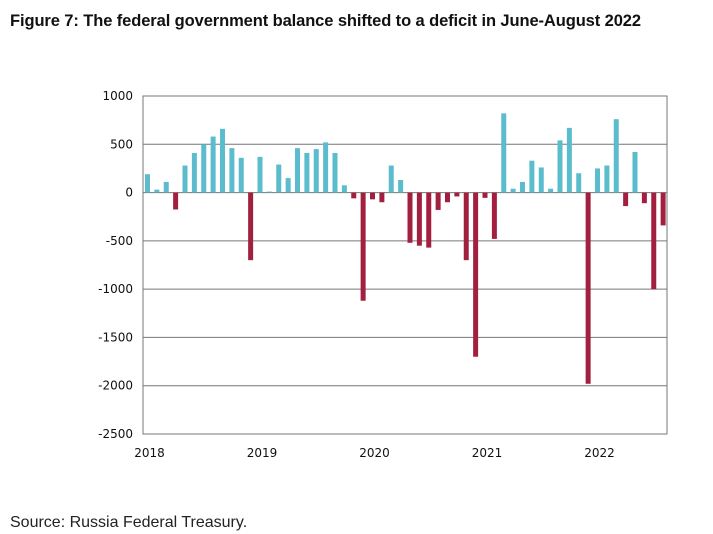  What do you see at coordinates (129, 193) in the screenshot?
I see `y-tick-label: 0` at bounding box center [129, 193].